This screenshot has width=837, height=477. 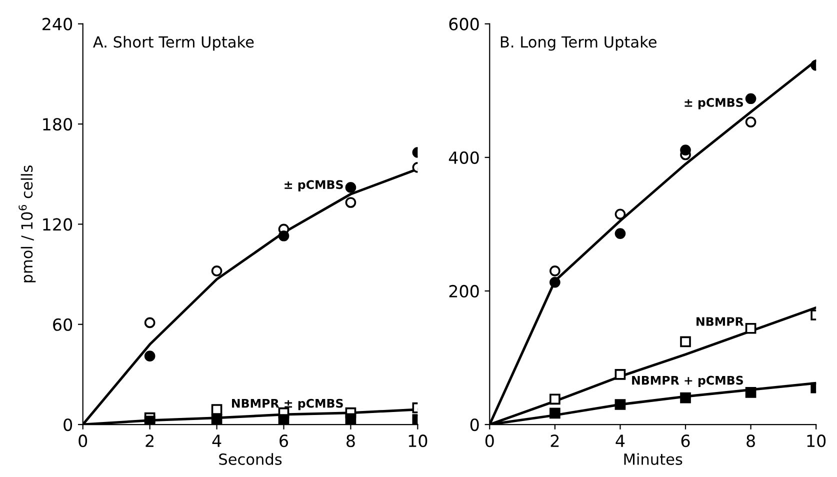 I want to click on x-axis-title: Seconds, so click(x=250, y=459).